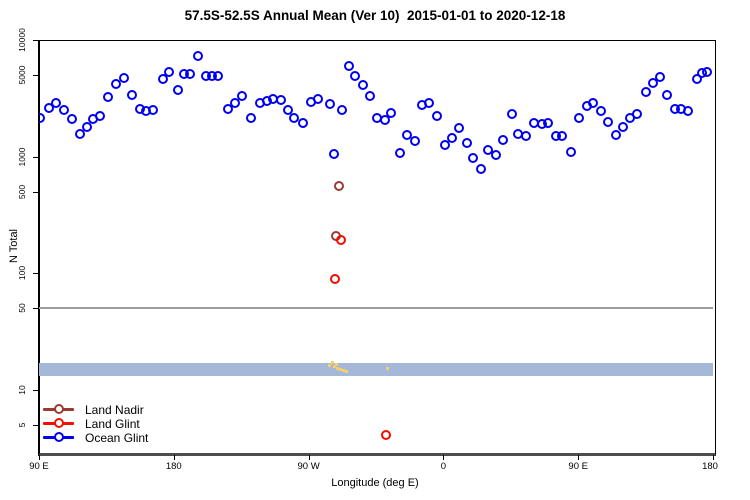 The width and height of the screenshot is (750, 500). Describe the element at coordinates (22, 40) in the screenshot. I see `y-tick-label: 10000` at that location.